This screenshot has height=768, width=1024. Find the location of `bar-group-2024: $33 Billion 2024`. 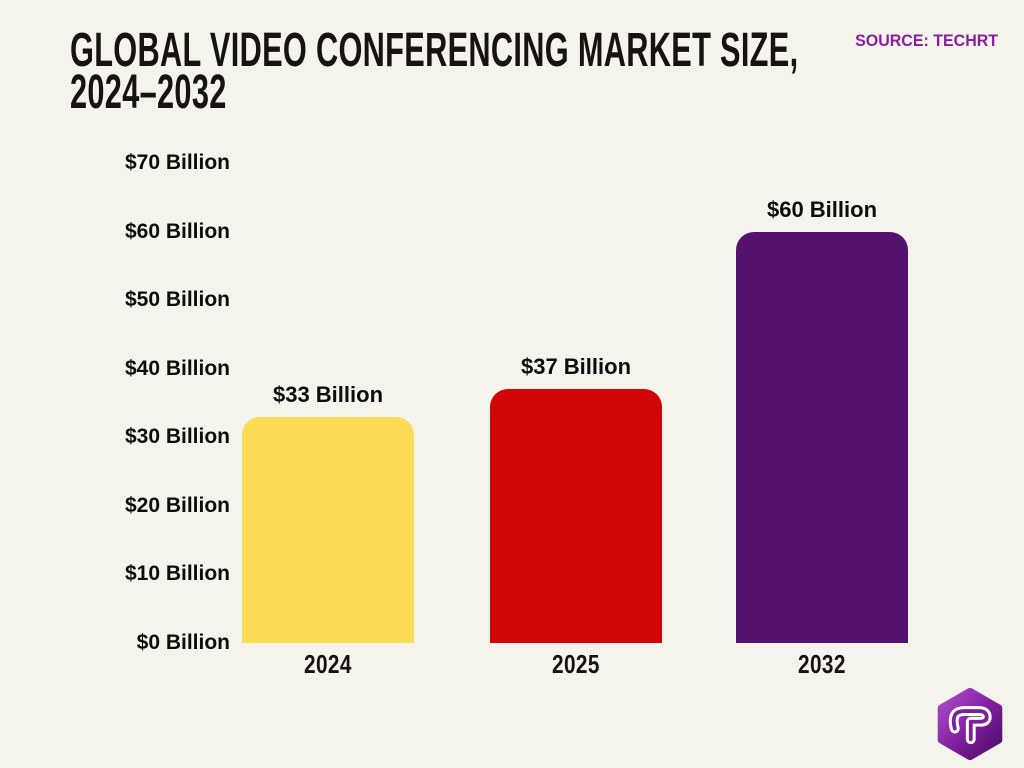

bar-group-2024: $33 Billion 2024 is located at coordinates (328, 530).